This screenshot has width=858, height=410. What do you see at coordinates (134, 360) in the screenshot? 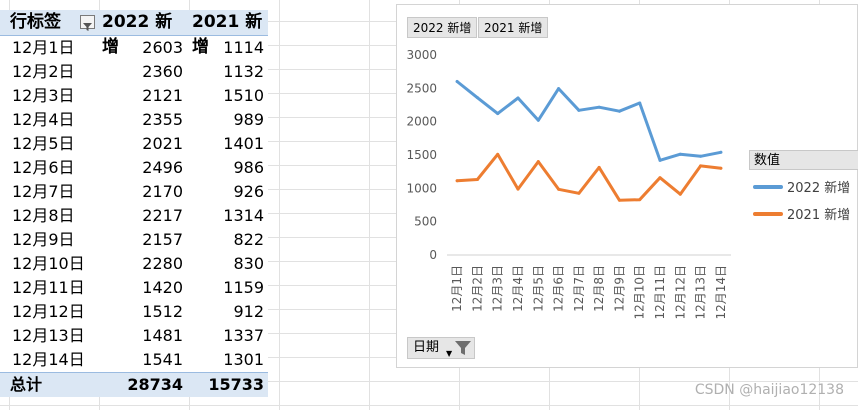
I see `pivot-row: 12月14日 1541 1301` at bounding box center [134, 360].